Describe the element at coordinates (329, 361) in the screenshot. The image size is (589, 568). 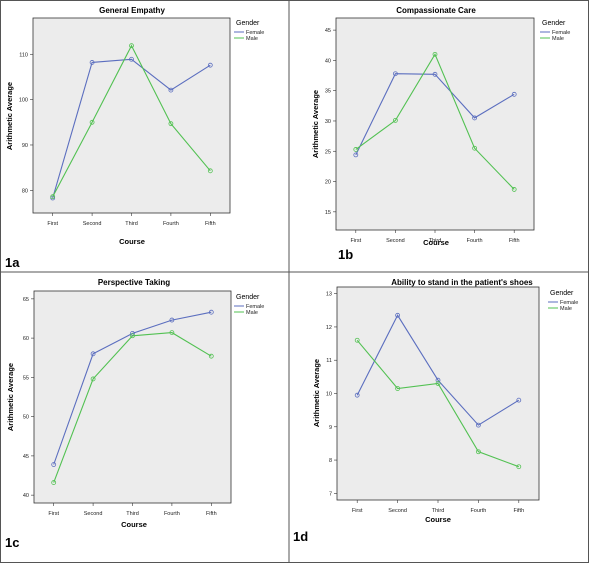
I see `y-tick-label: 11` at that location.